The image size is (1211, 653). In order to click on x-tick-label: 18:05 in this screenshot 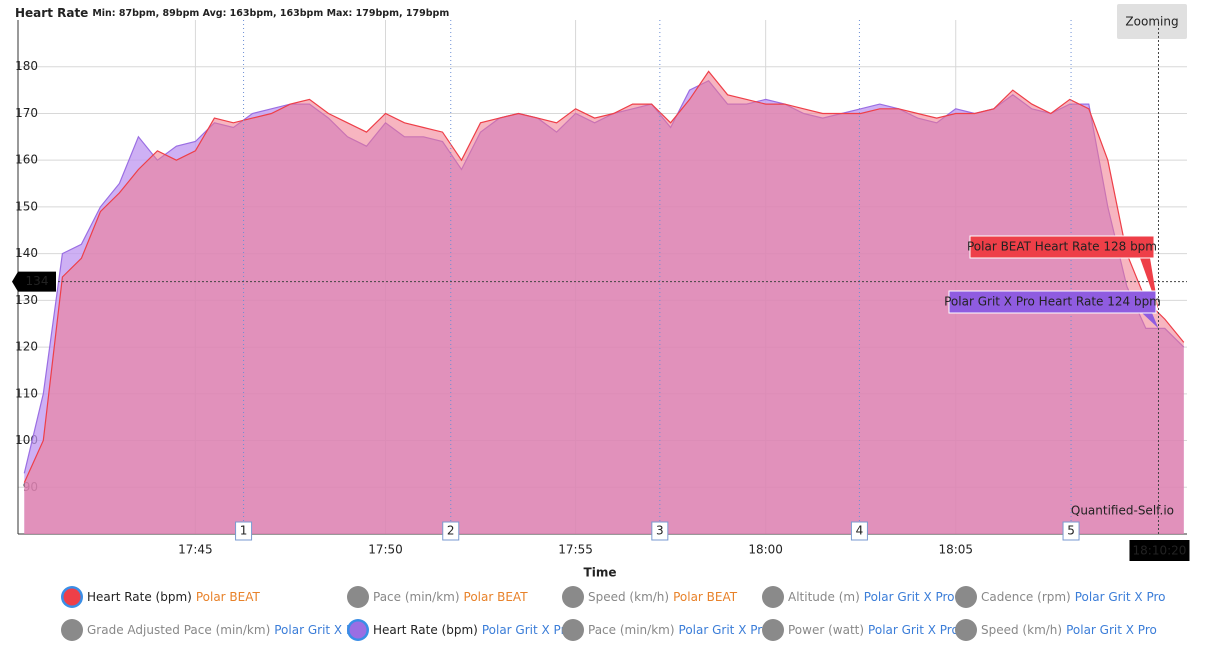, I will do `click(955, 550)`.